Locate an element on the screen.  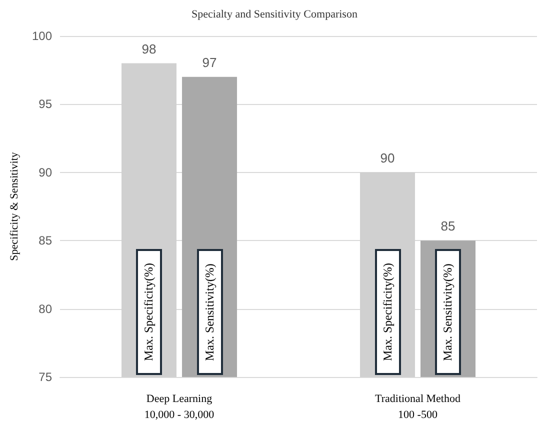
data-label: 97 is located at coordinates (209, 62).